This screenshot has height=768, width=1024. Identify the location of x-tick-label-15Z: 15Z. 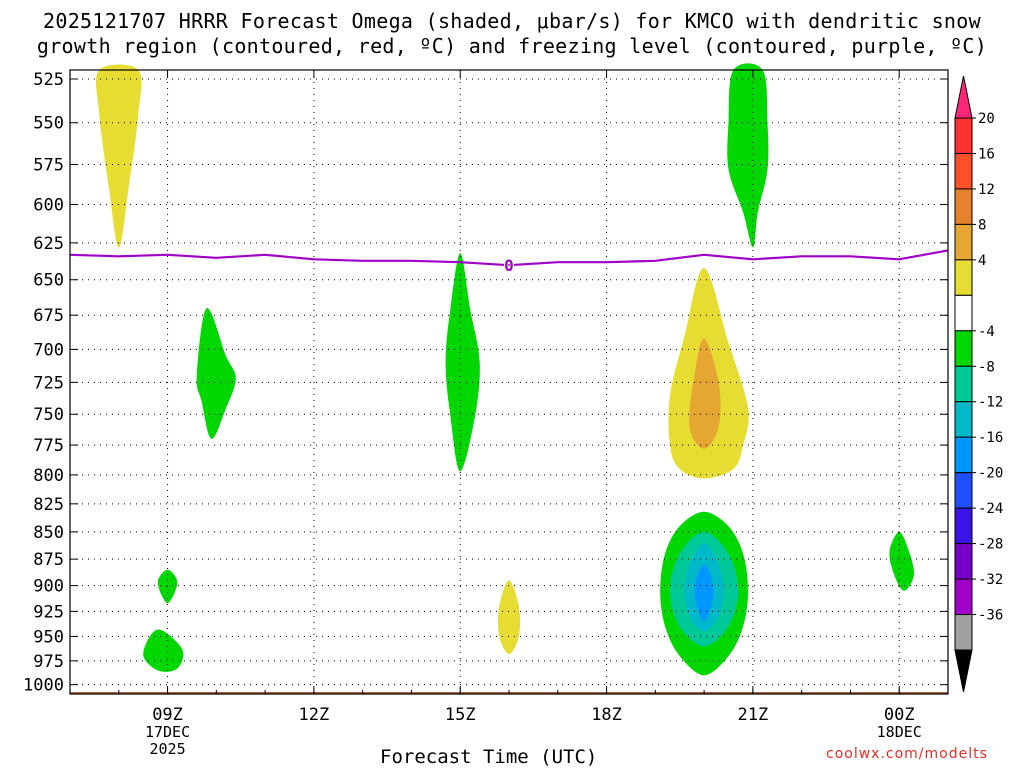
(460, 715).